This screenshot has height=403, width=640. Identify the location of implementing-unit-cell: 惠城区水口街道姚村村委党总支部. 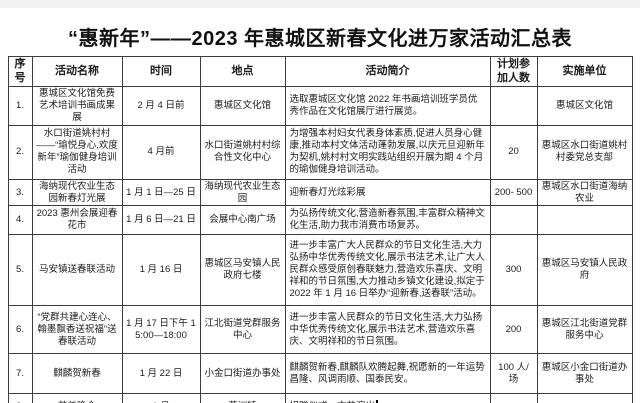
(584, 152).